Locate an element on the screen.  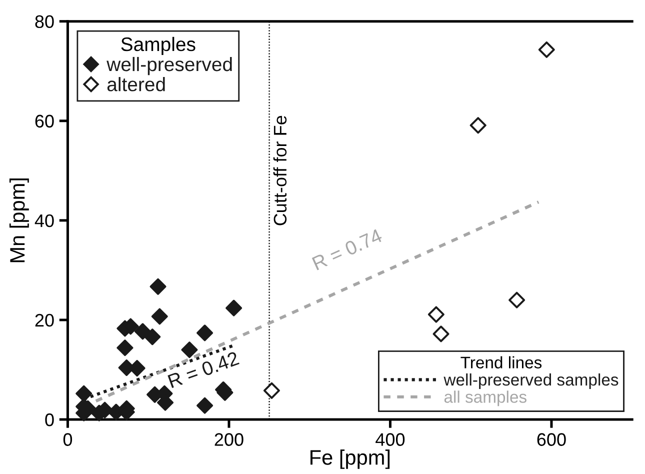
legend-label: well-preserved is located at coordinates (169, 66).